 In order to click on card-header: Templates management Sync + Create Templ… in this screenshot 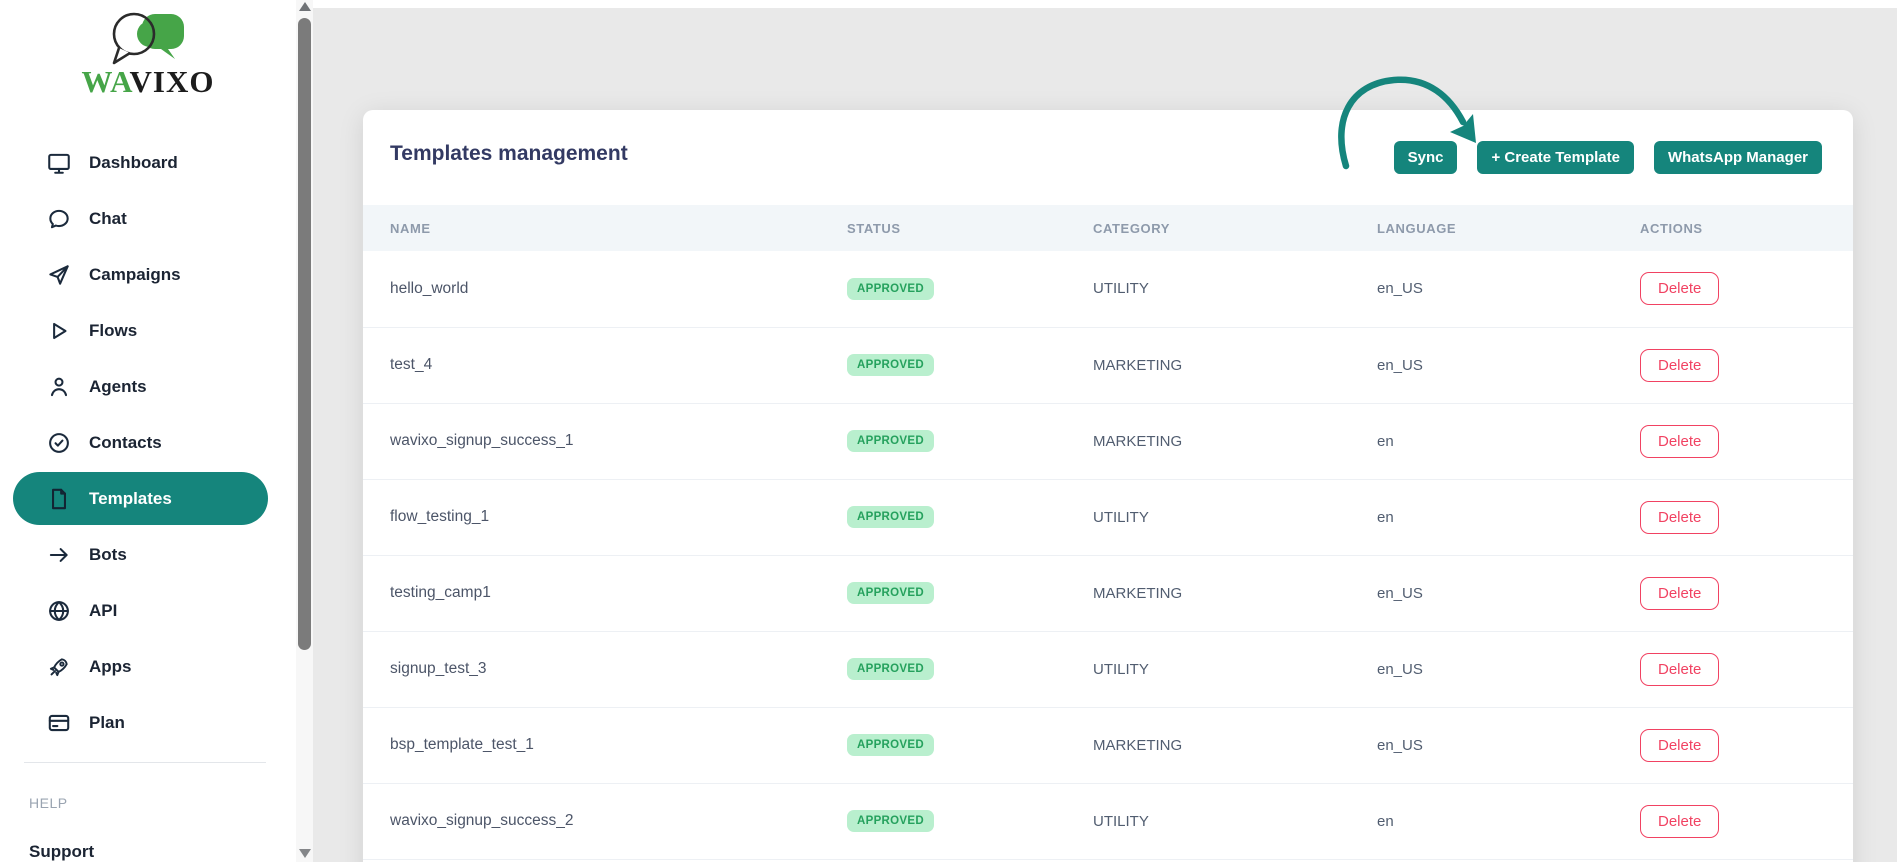, I will do `click(1108, 140)`.